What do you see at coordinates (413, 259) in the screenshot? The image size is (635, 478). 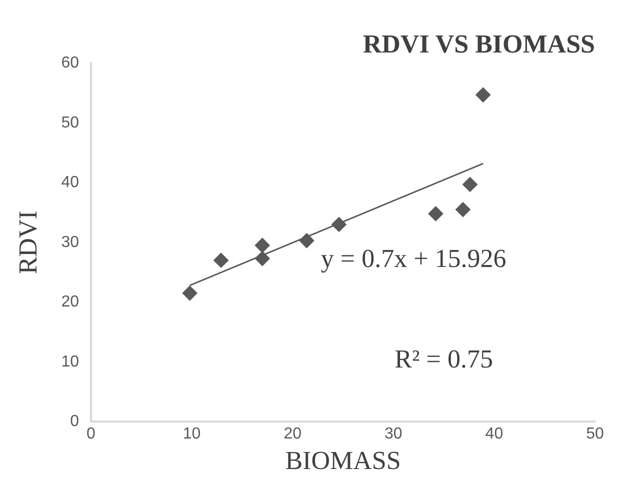 I see `annotation: y = 0.7x + 15.926` at bounding box center [413, 259].